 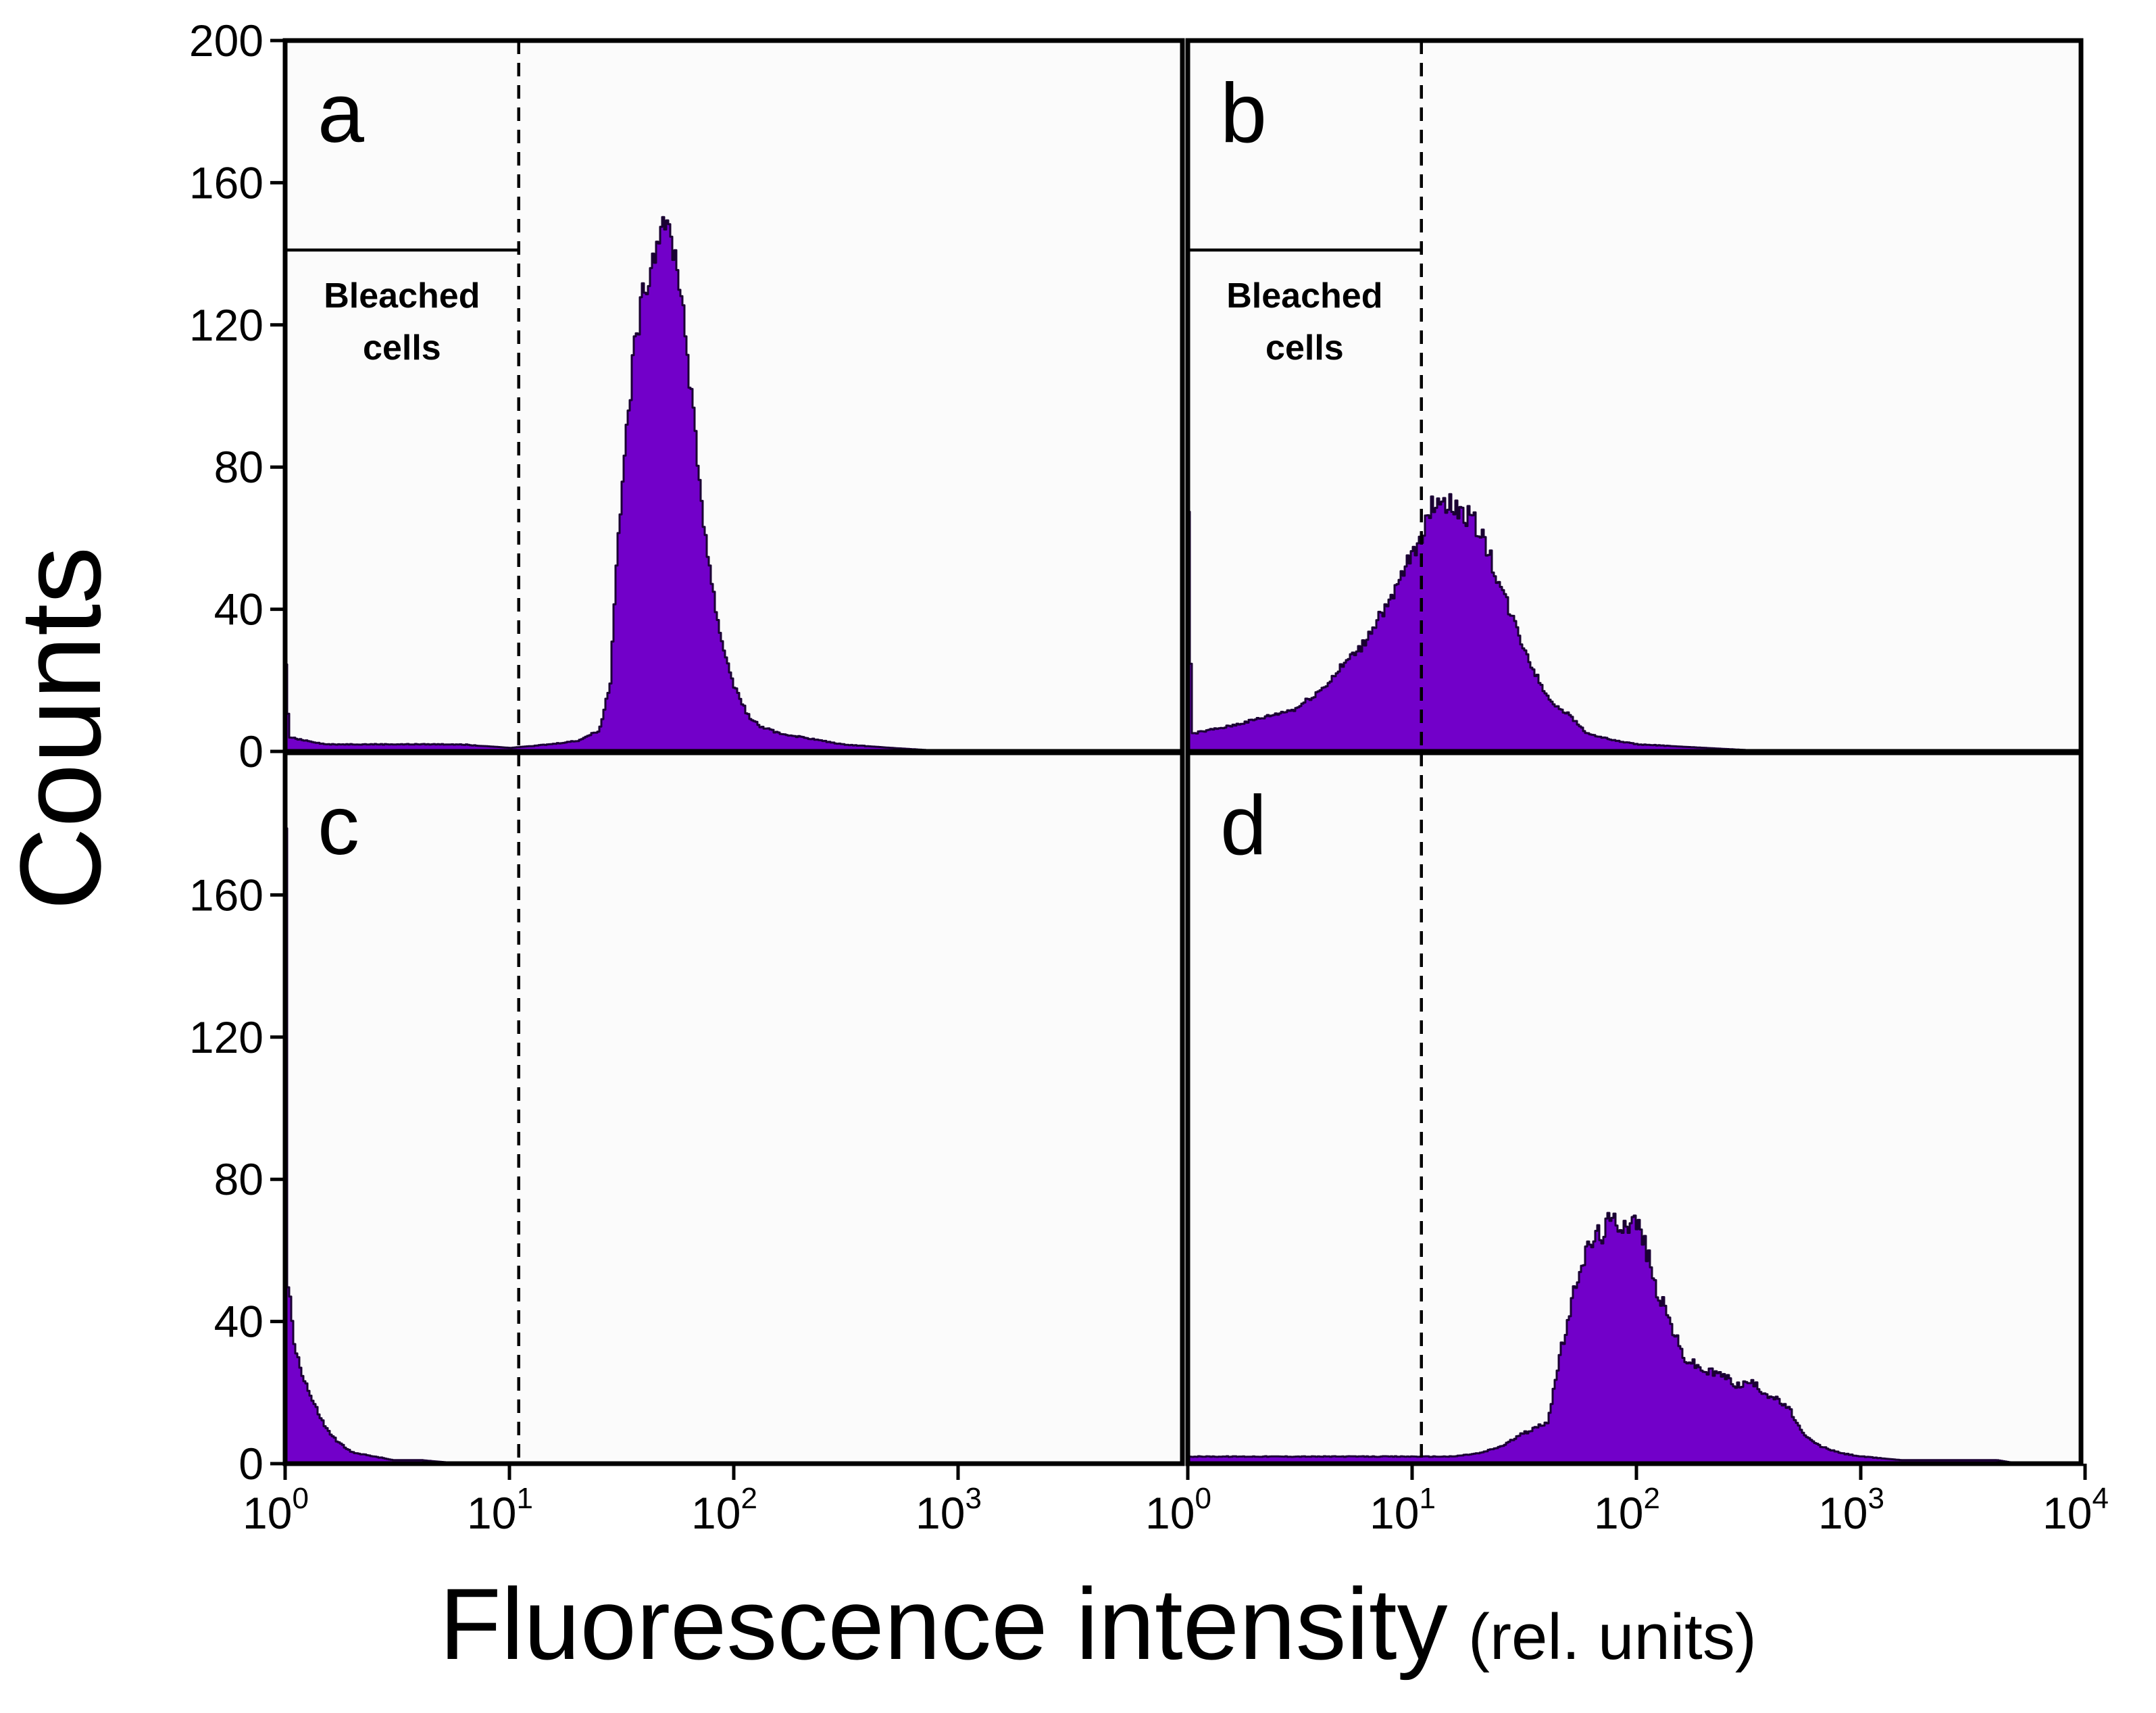 I want to click on x-tick-label-5: 10¹, so click(x=1403, y=1510).